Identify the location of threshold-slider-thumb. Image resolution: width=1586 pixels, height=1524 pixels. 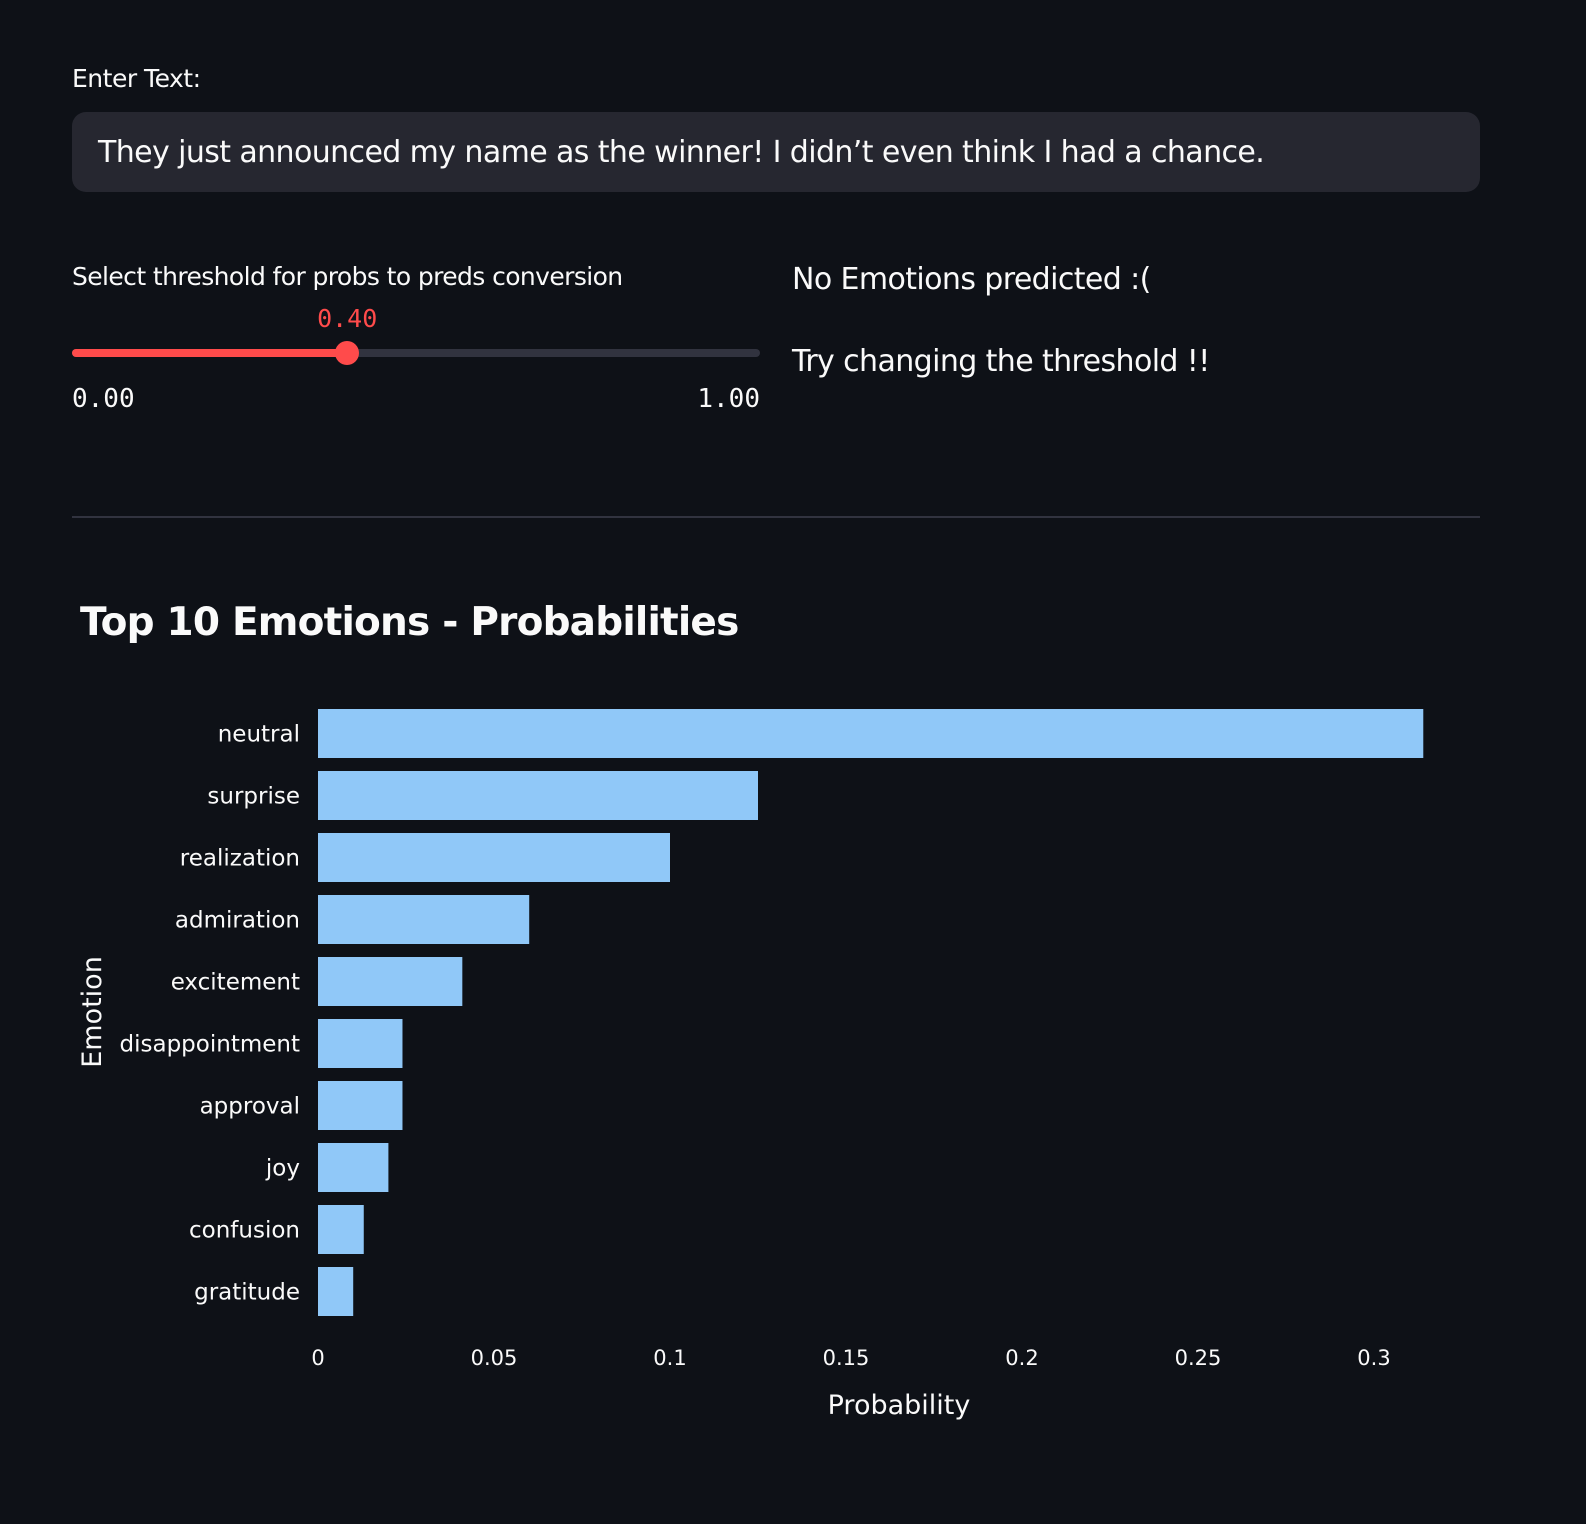
(347, 353).